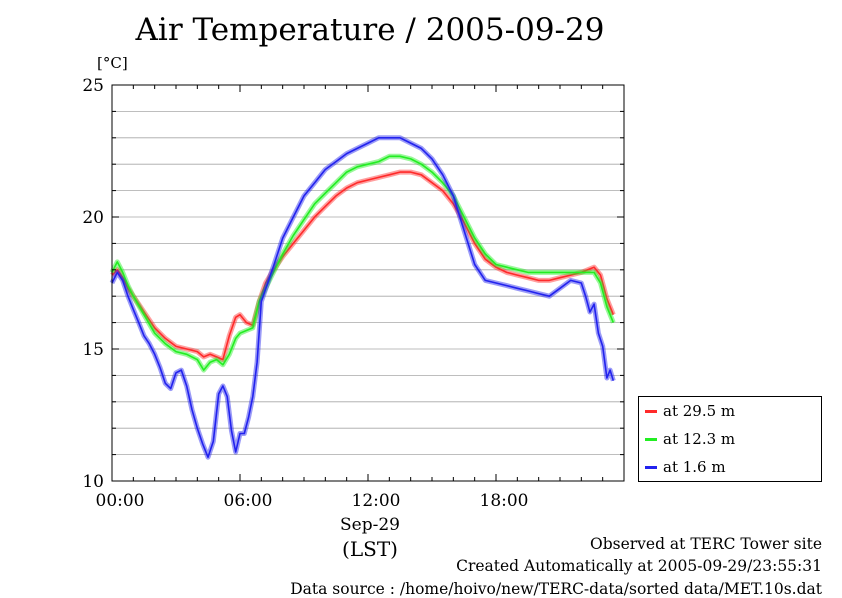  Describe the element at coordinates (370, 30) in the screenshot. I see `chart-title: Air Temperature / 2005-09-29` at that location.